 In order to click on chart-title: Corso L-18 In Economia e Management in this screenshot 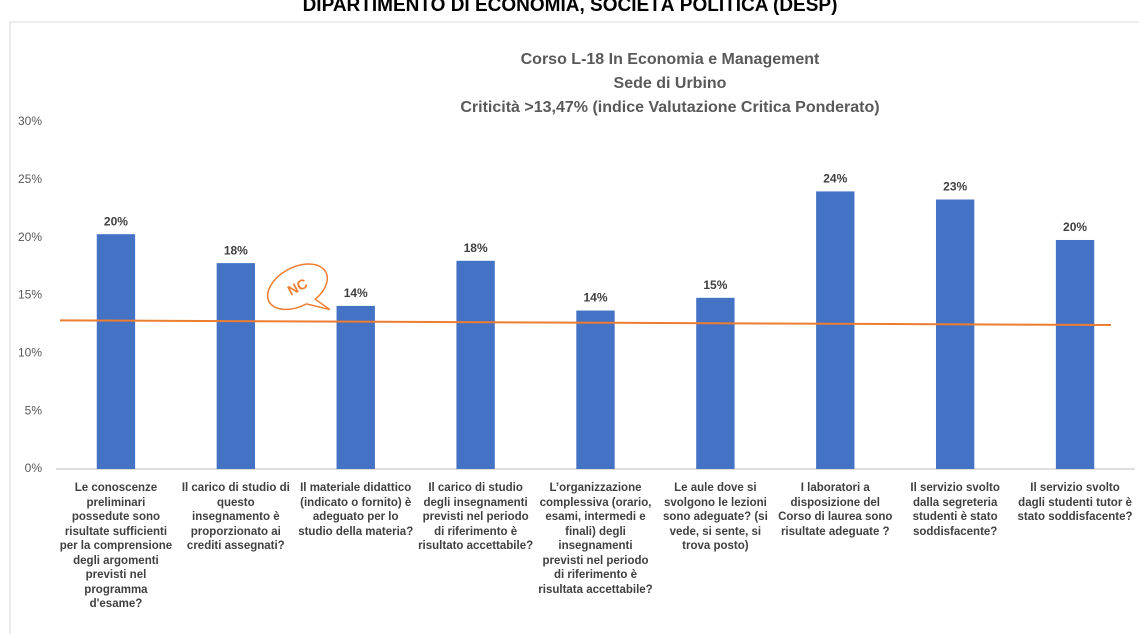, I will do `click(670, 59)`.